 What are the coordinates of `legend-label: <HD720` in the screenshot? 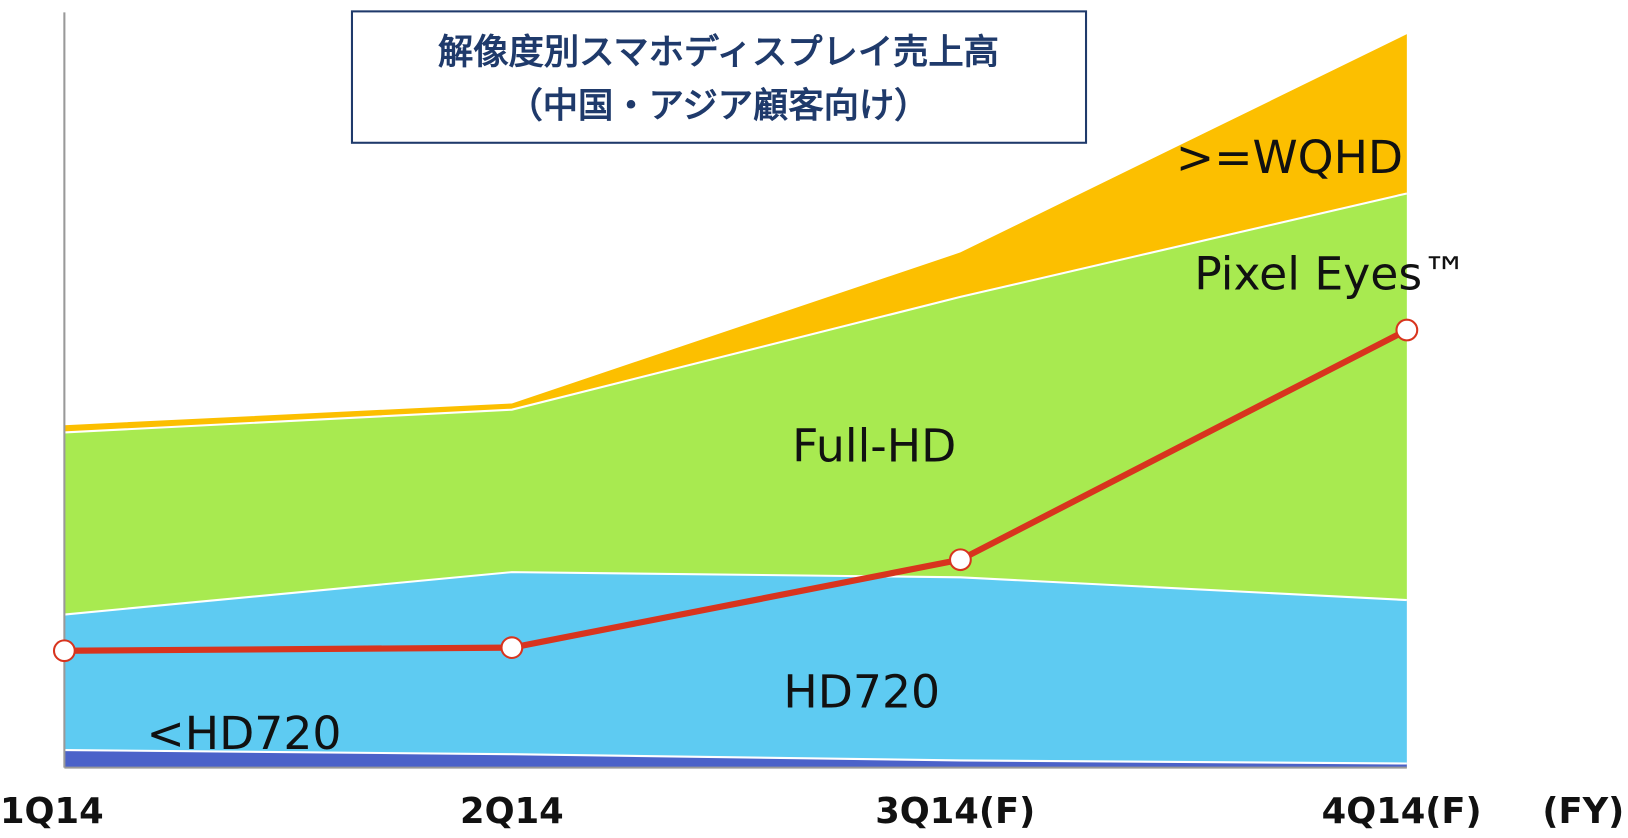 It's located at (244, 733).